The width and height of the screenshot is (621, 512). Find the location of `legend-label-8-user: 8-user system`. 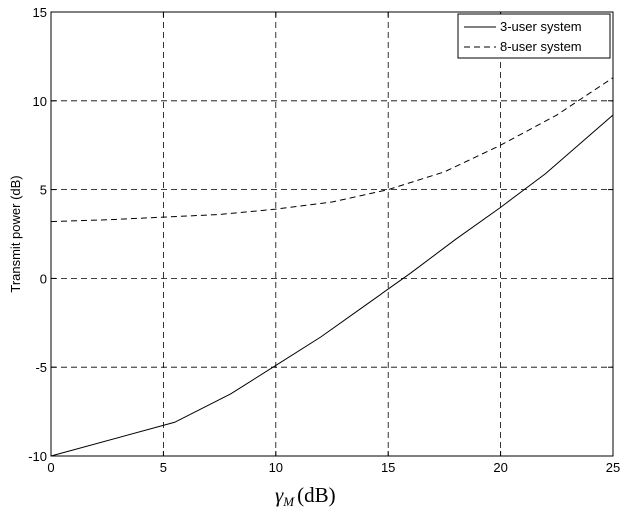

legend-label-8-user: 8-user system is located at coordinates (541, 46).